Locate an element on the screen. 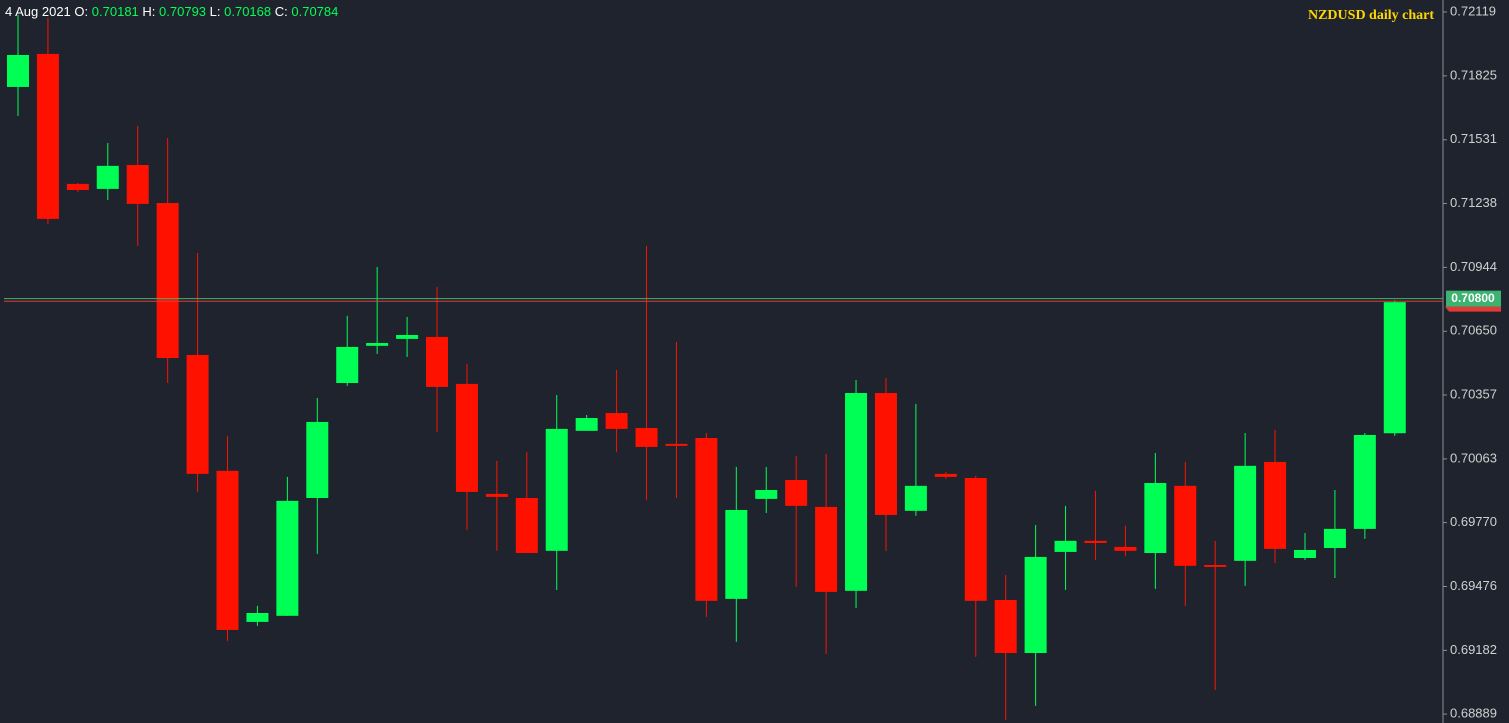 The image size is (1509, 723). info-label: L: is located at coordinates (215, 11).